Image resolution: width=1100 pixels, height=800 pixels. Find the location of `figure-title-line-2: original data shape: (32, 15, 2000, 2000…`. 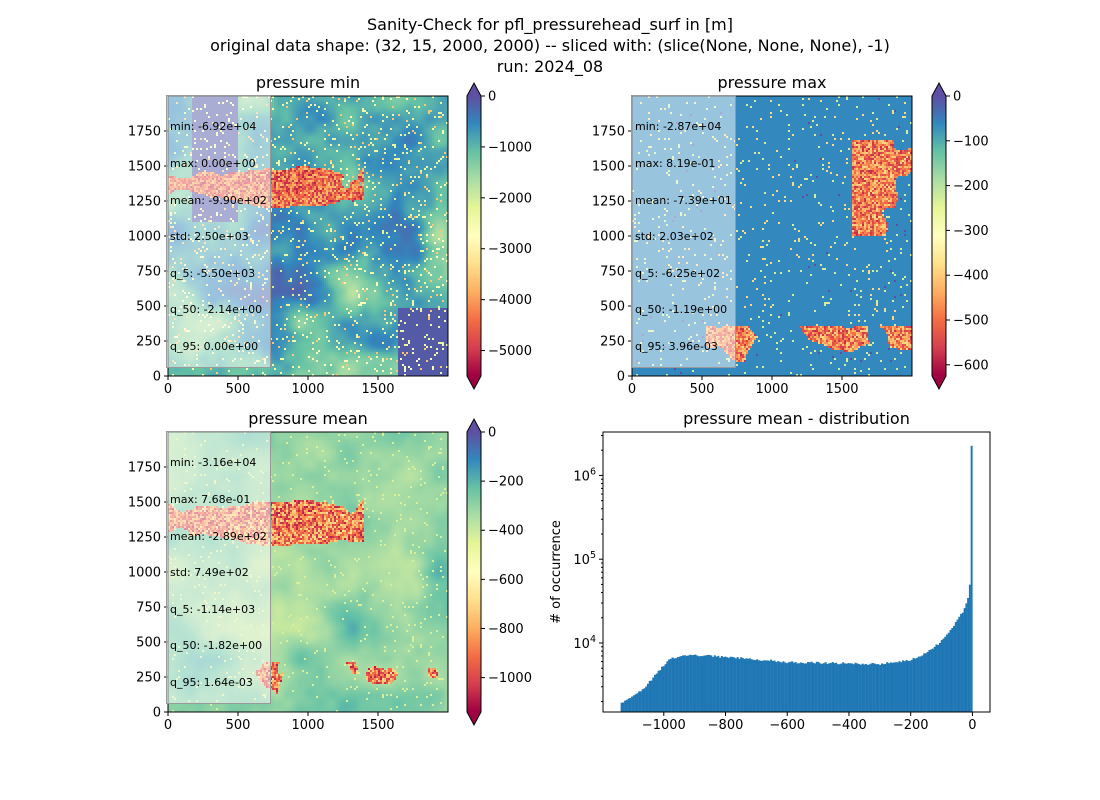

figure-title-line-2: original data shape: (32, 15, 2000, 2000… is located at coordinates (550, 45).